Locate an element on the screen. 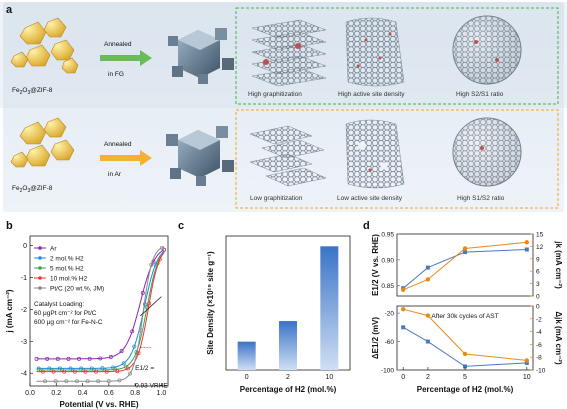 The image size is (567, 409). y-tick-label: 0 is located at coordinates (25, 246).